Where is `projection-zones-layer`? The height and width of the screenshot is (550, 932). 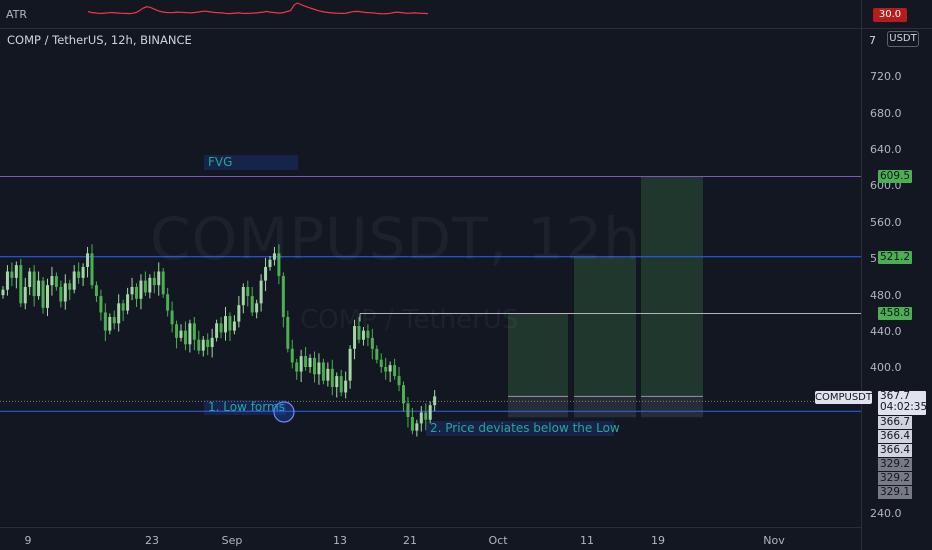 projection-zones-layer is located at coordinates (605, 297).